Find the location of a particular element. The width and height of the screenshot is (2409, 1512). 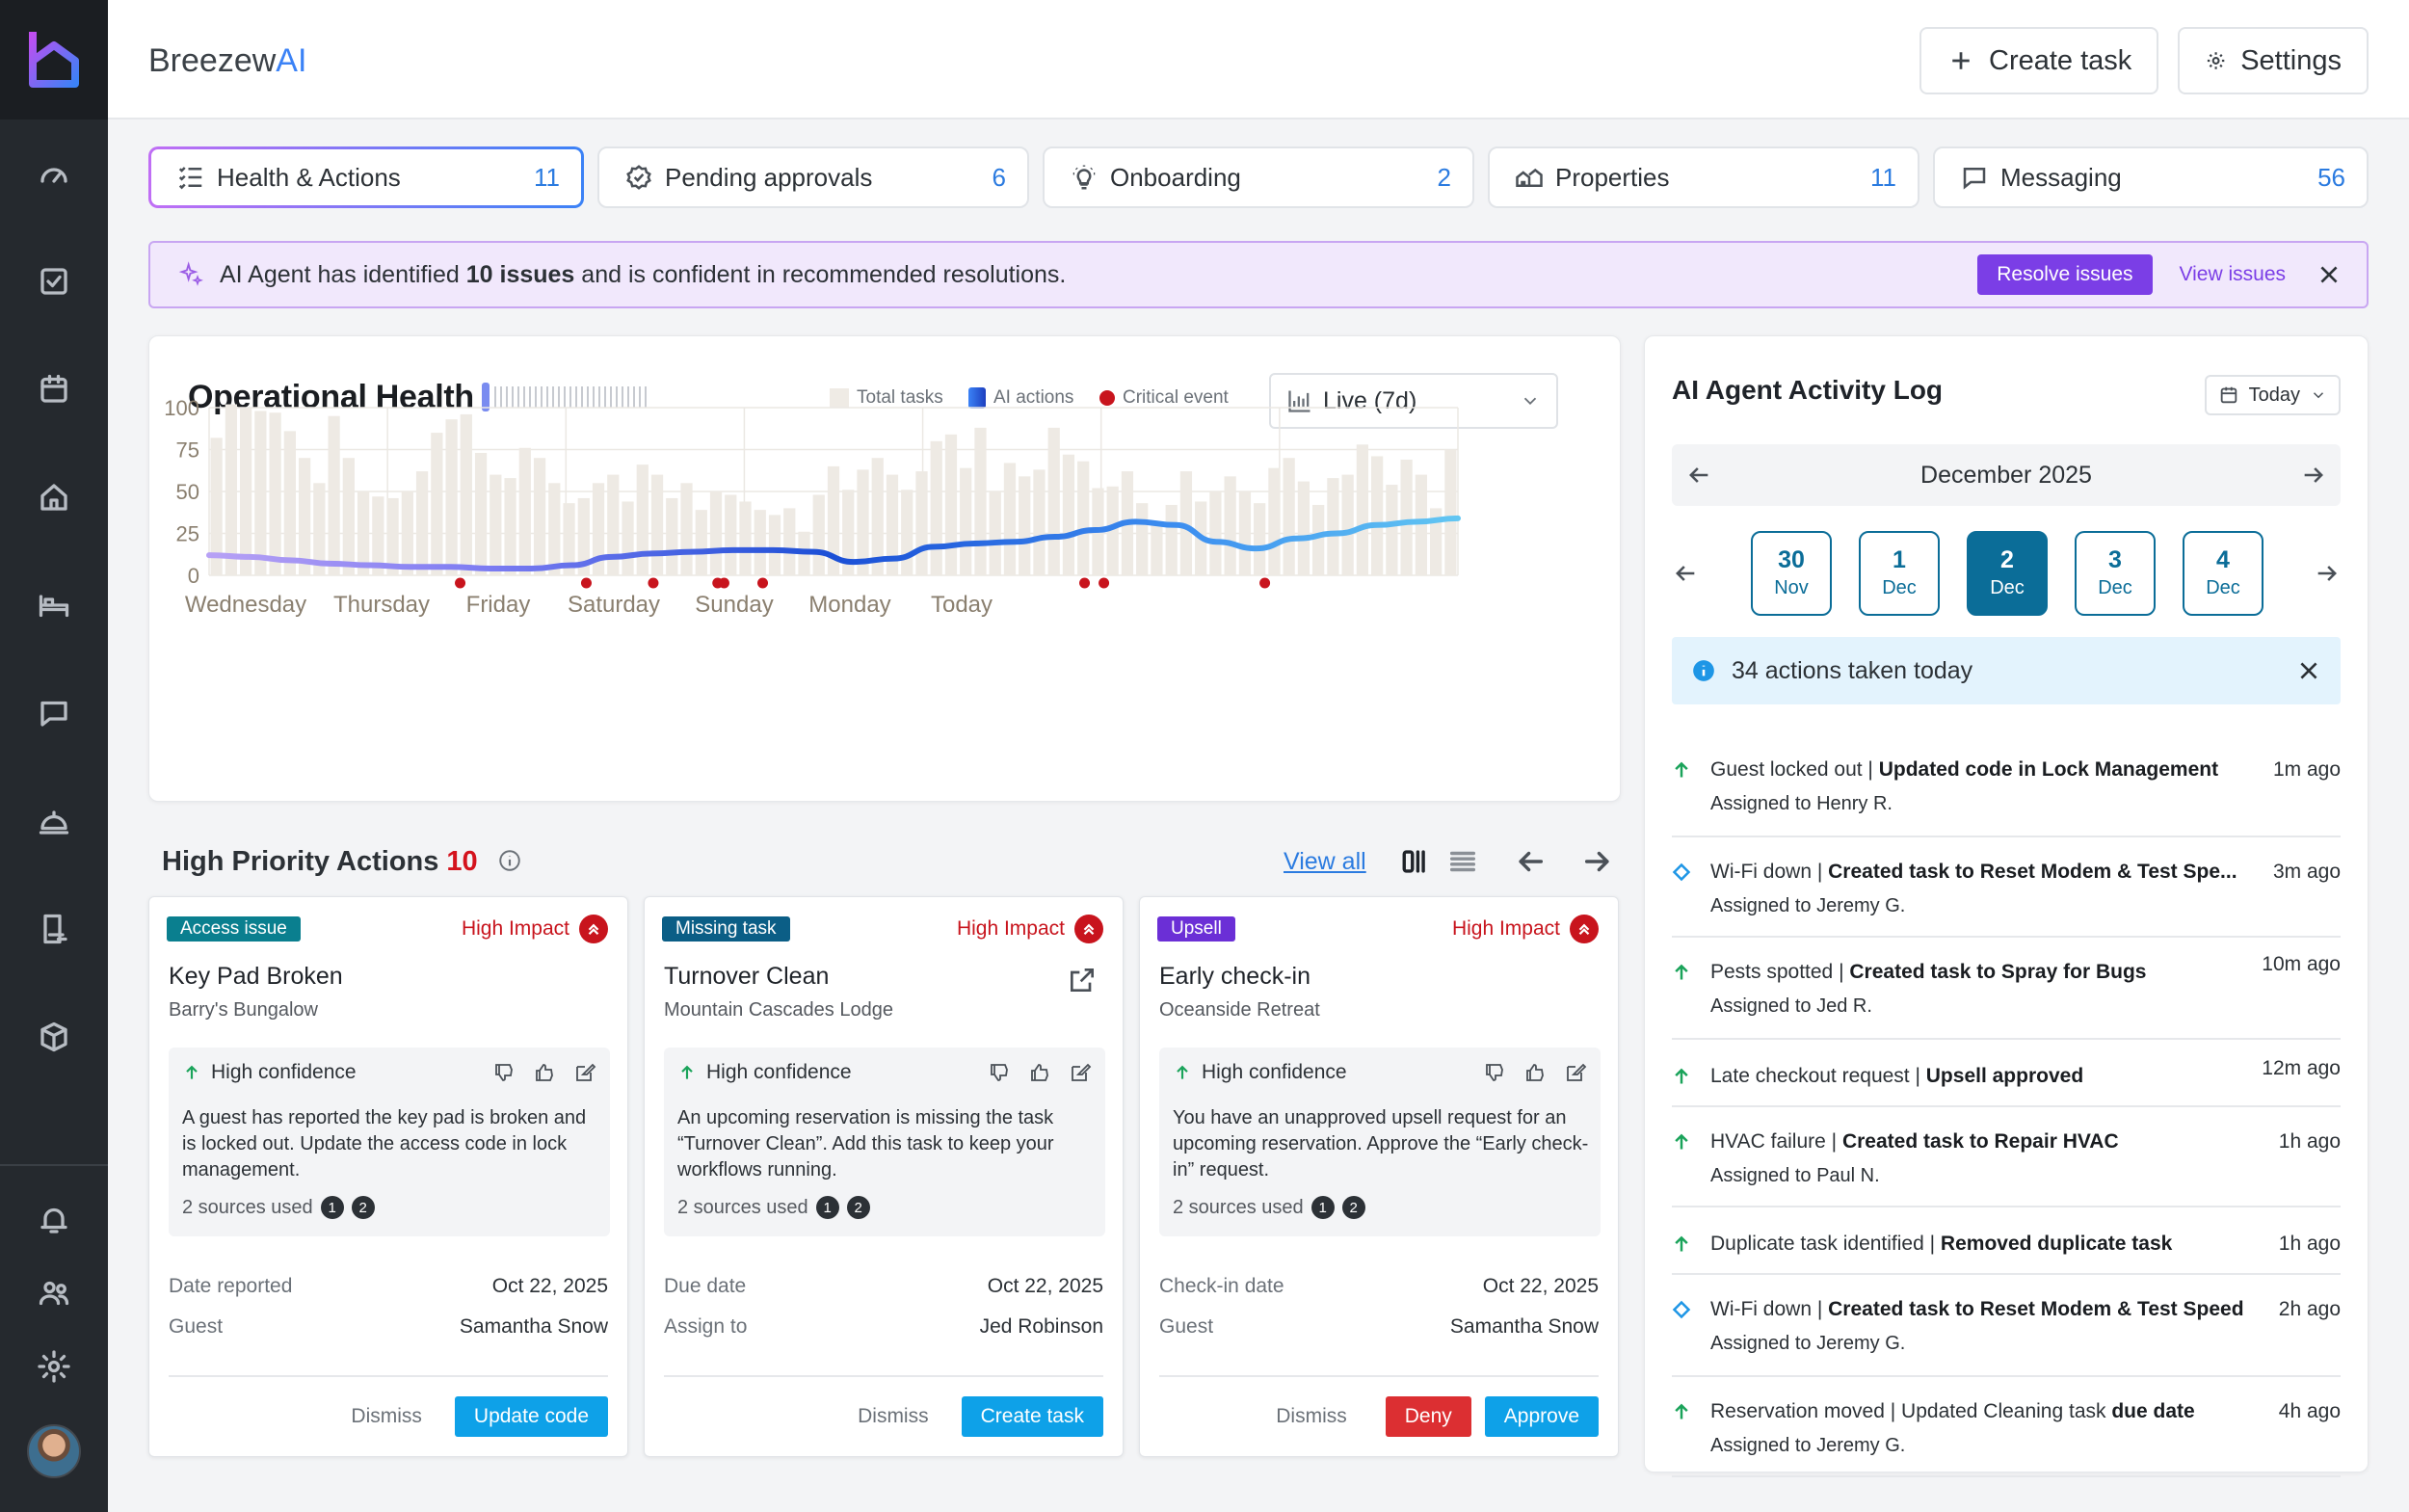

next-arrow is located at coordinates (1597, 862).